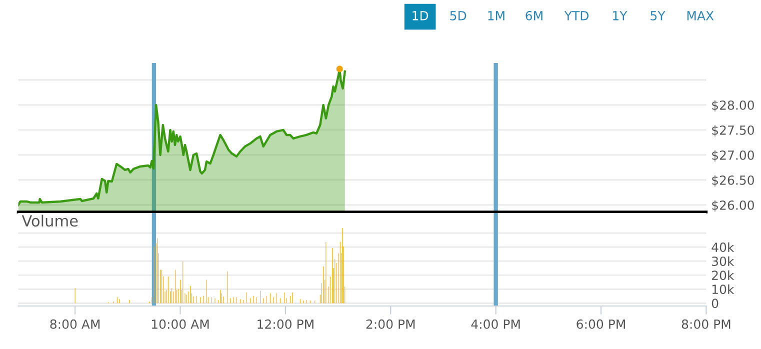  What do you see at coordinates (576, 15) in the screenshot?
I see `text: YTD` at bounding box center [576, 15].